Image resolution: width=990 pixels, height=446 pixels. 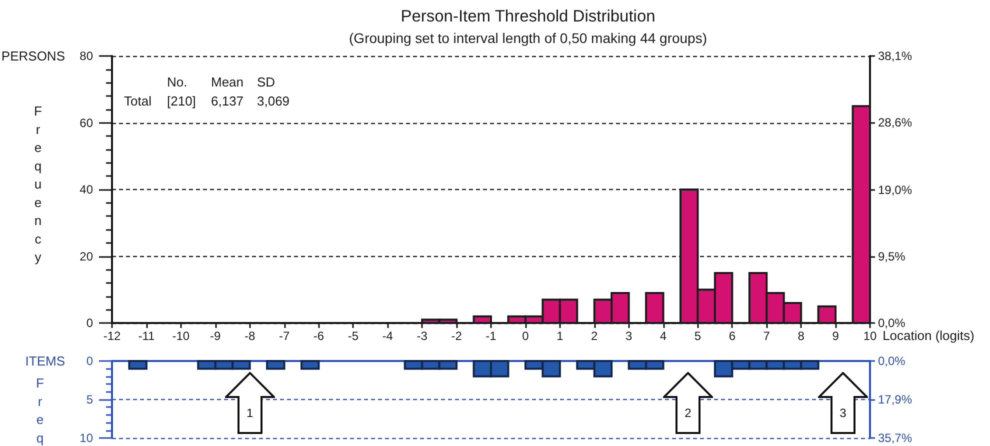 What do you see at coordinates (147, 336) in the screenshot?
I see `x-tick-label: -11` at bounding box center [147, 336].